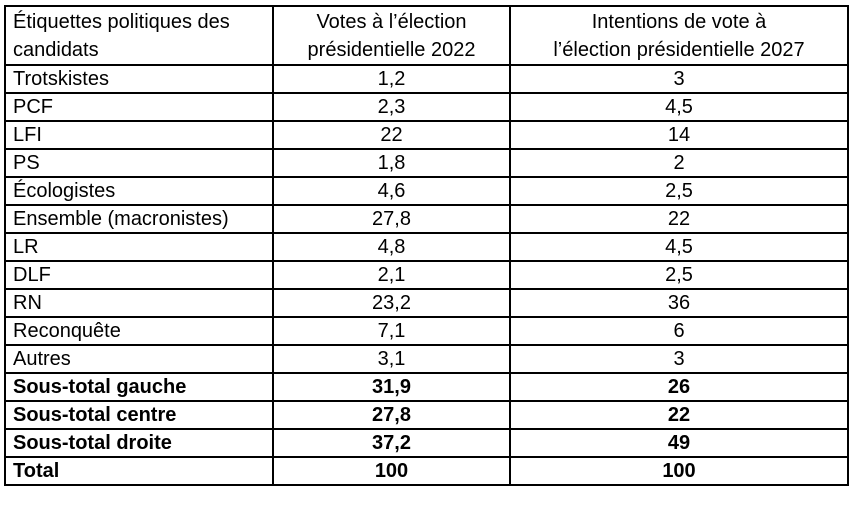 The width and height of the screenshot is (852, 527). Describe the element at coordinates (391, 247) in the screenshot. I see `votes-2022-value: 4,8` at that location.